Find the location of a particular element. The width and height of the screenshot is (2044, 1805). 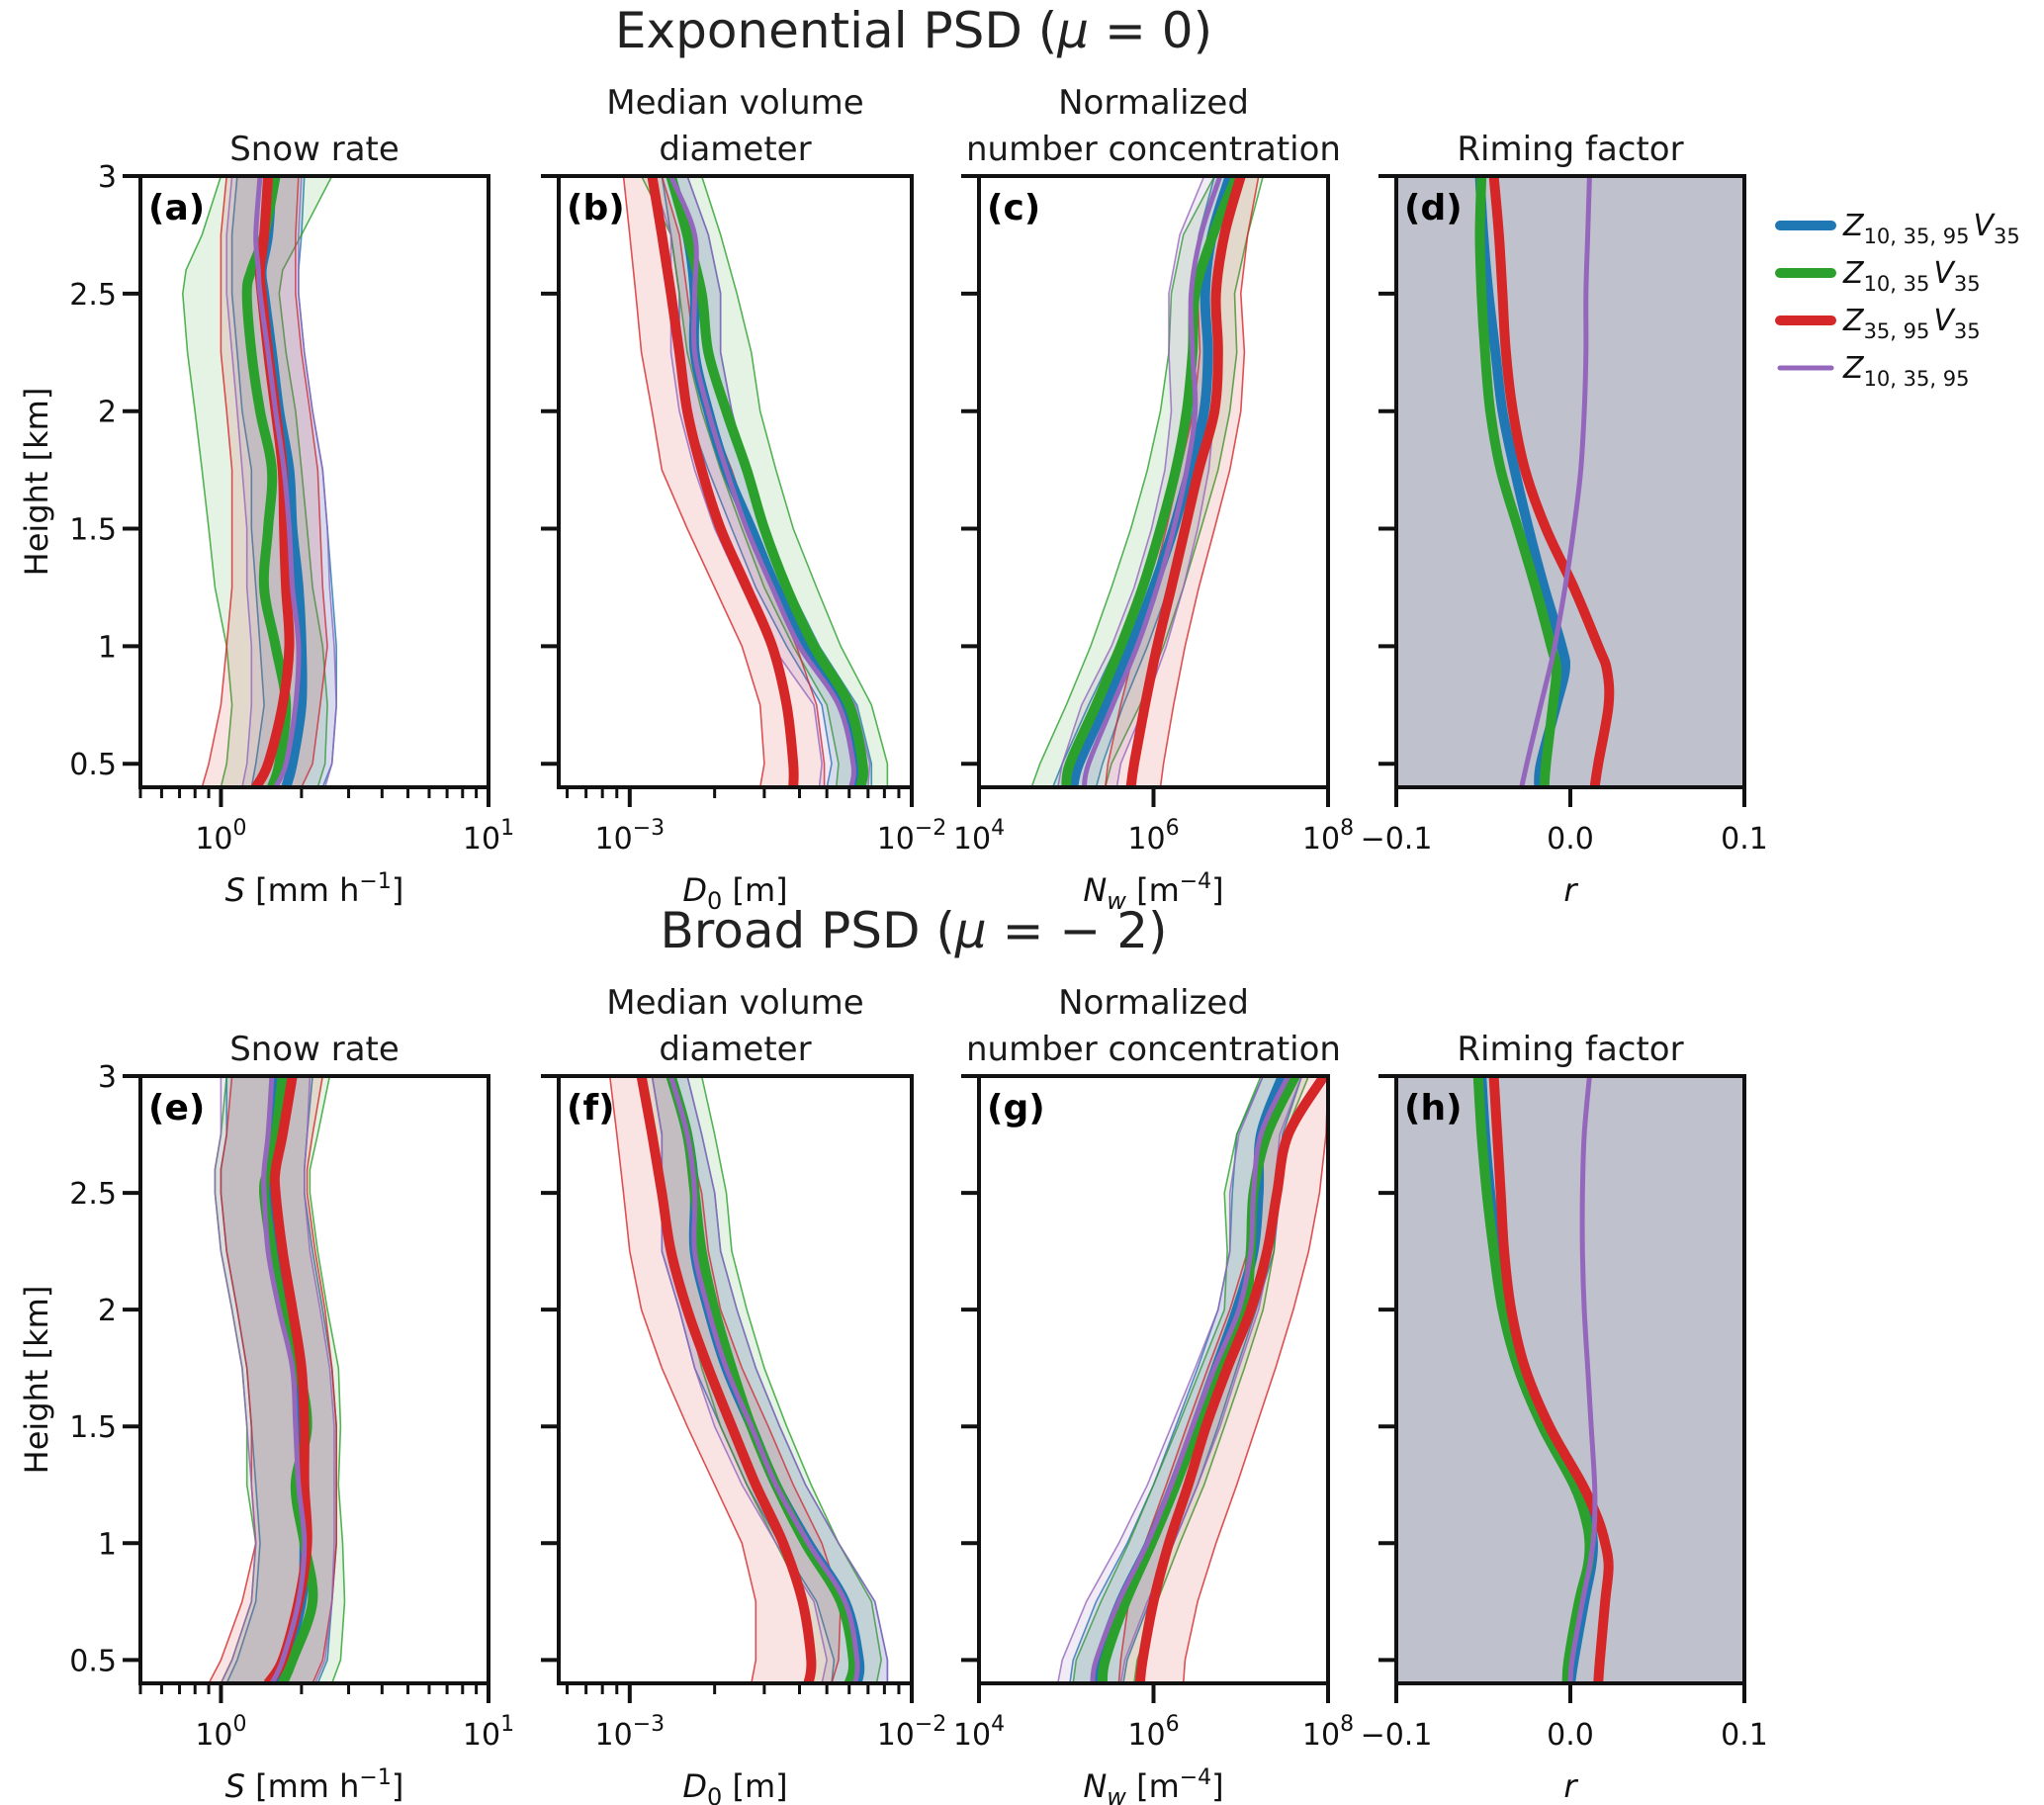

tick-exponent: 4 is located at coordinates (998, 1724).